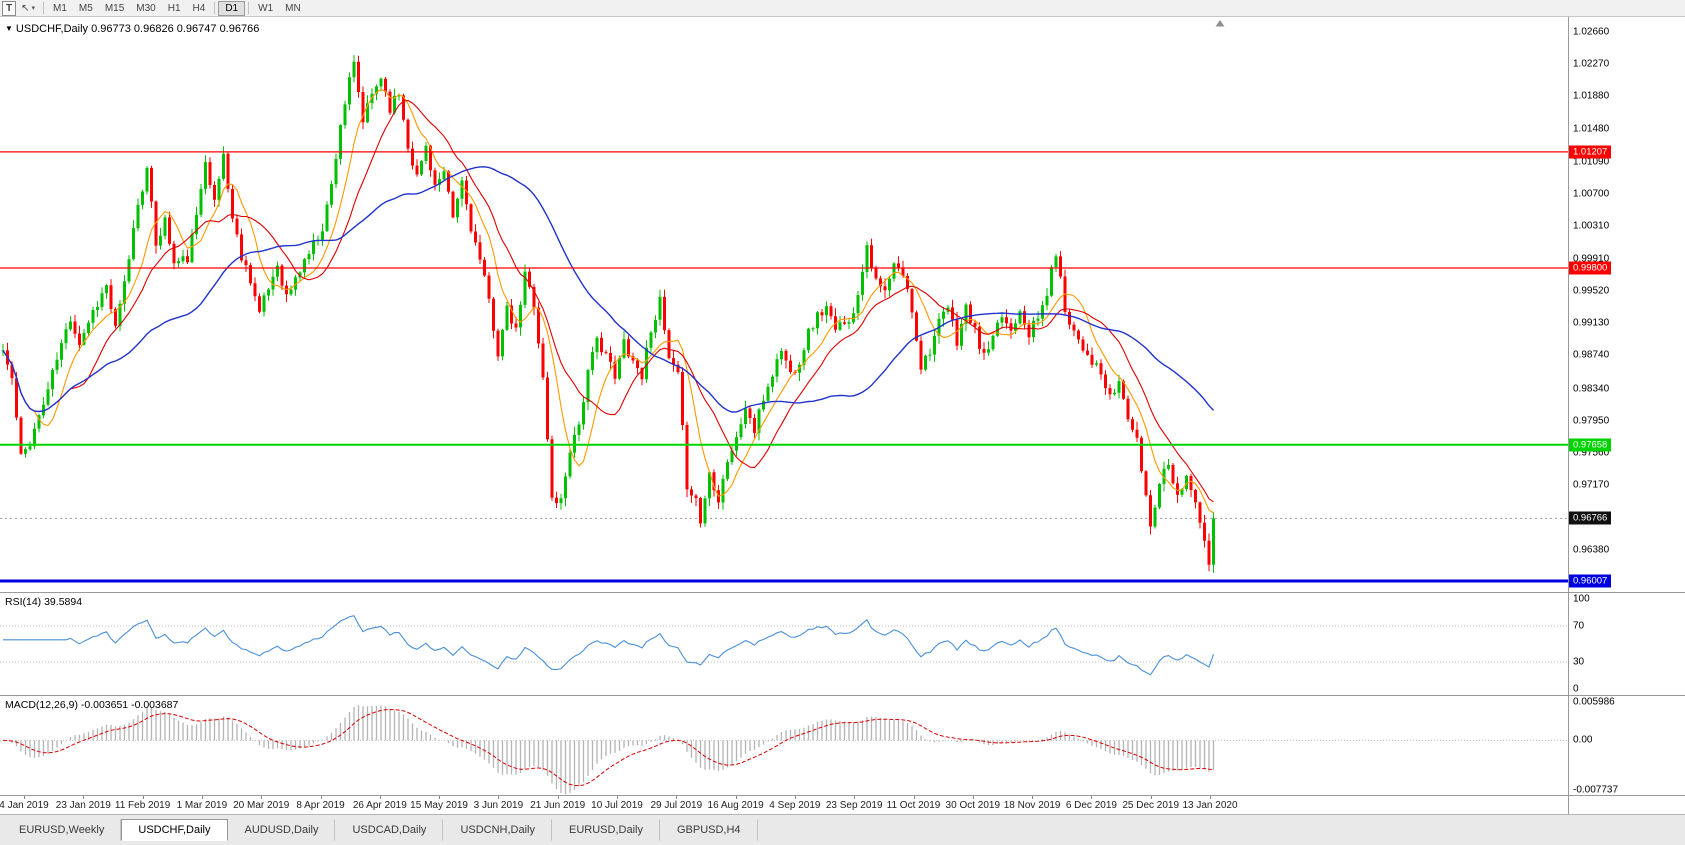 Image resolution: width=1685 pixels, height=845 pixels. What do you see at coordinates (676, 805) in the screenshot?
I see `date-label: 29 Jul 2019` at bounding box center [676, 805].